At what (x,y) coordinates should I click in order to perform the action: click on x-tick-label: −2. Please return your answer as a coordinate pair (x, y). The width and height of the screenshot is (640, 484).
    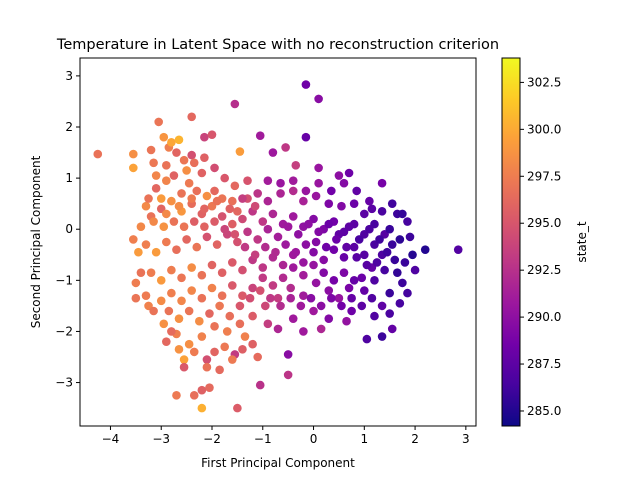
    Looking at the image, I should click on (212, 439).